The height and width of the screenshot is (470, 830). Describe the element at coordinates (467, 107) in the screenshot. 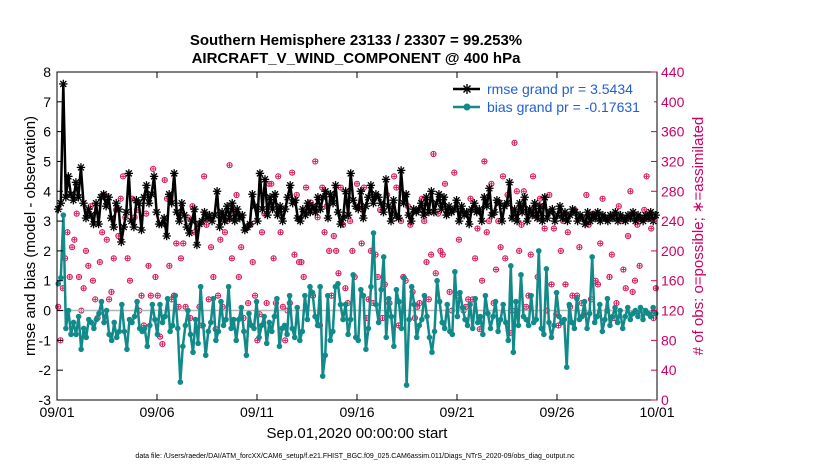

I see `legend-marker-bias` at that location.